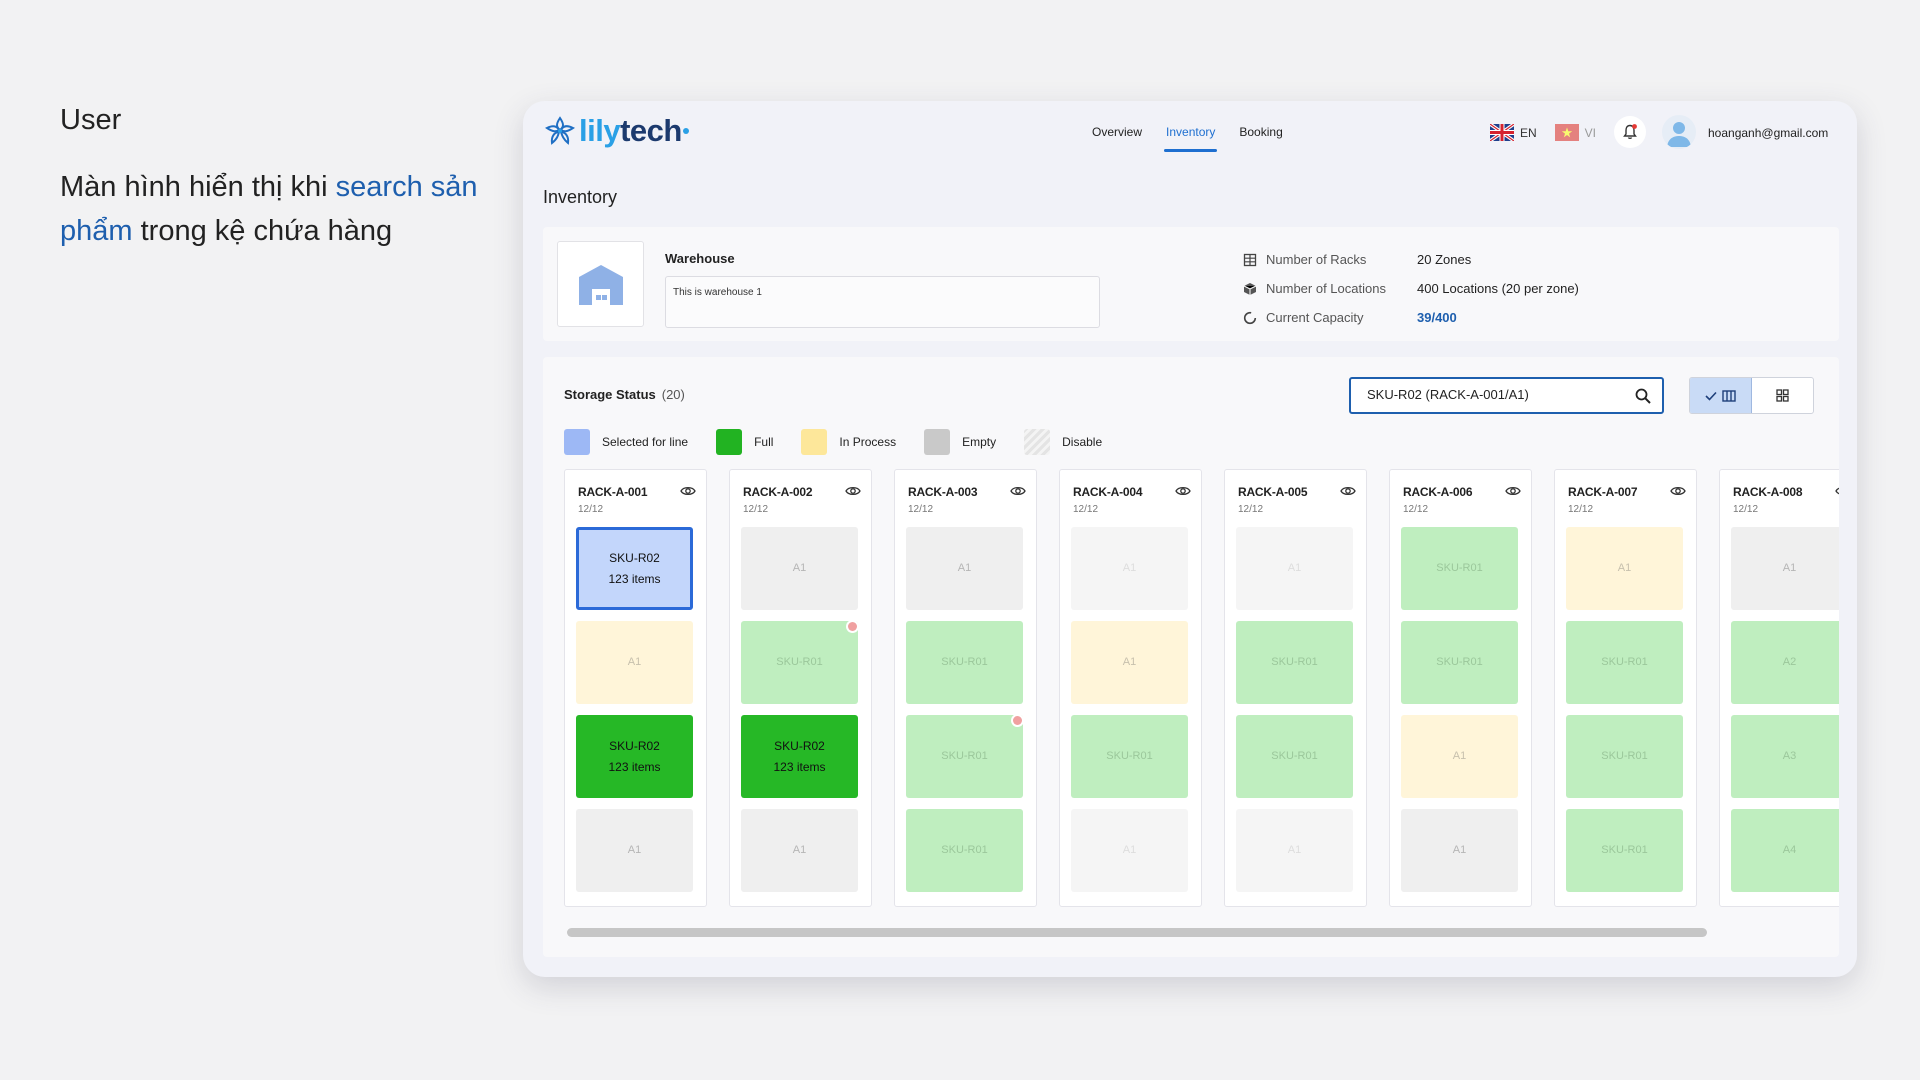 This screenshot has height=1080, width=1920. Describe the element at coordinates (1785, 850) in the screenshot. I see `location-cell: A4` at that location.